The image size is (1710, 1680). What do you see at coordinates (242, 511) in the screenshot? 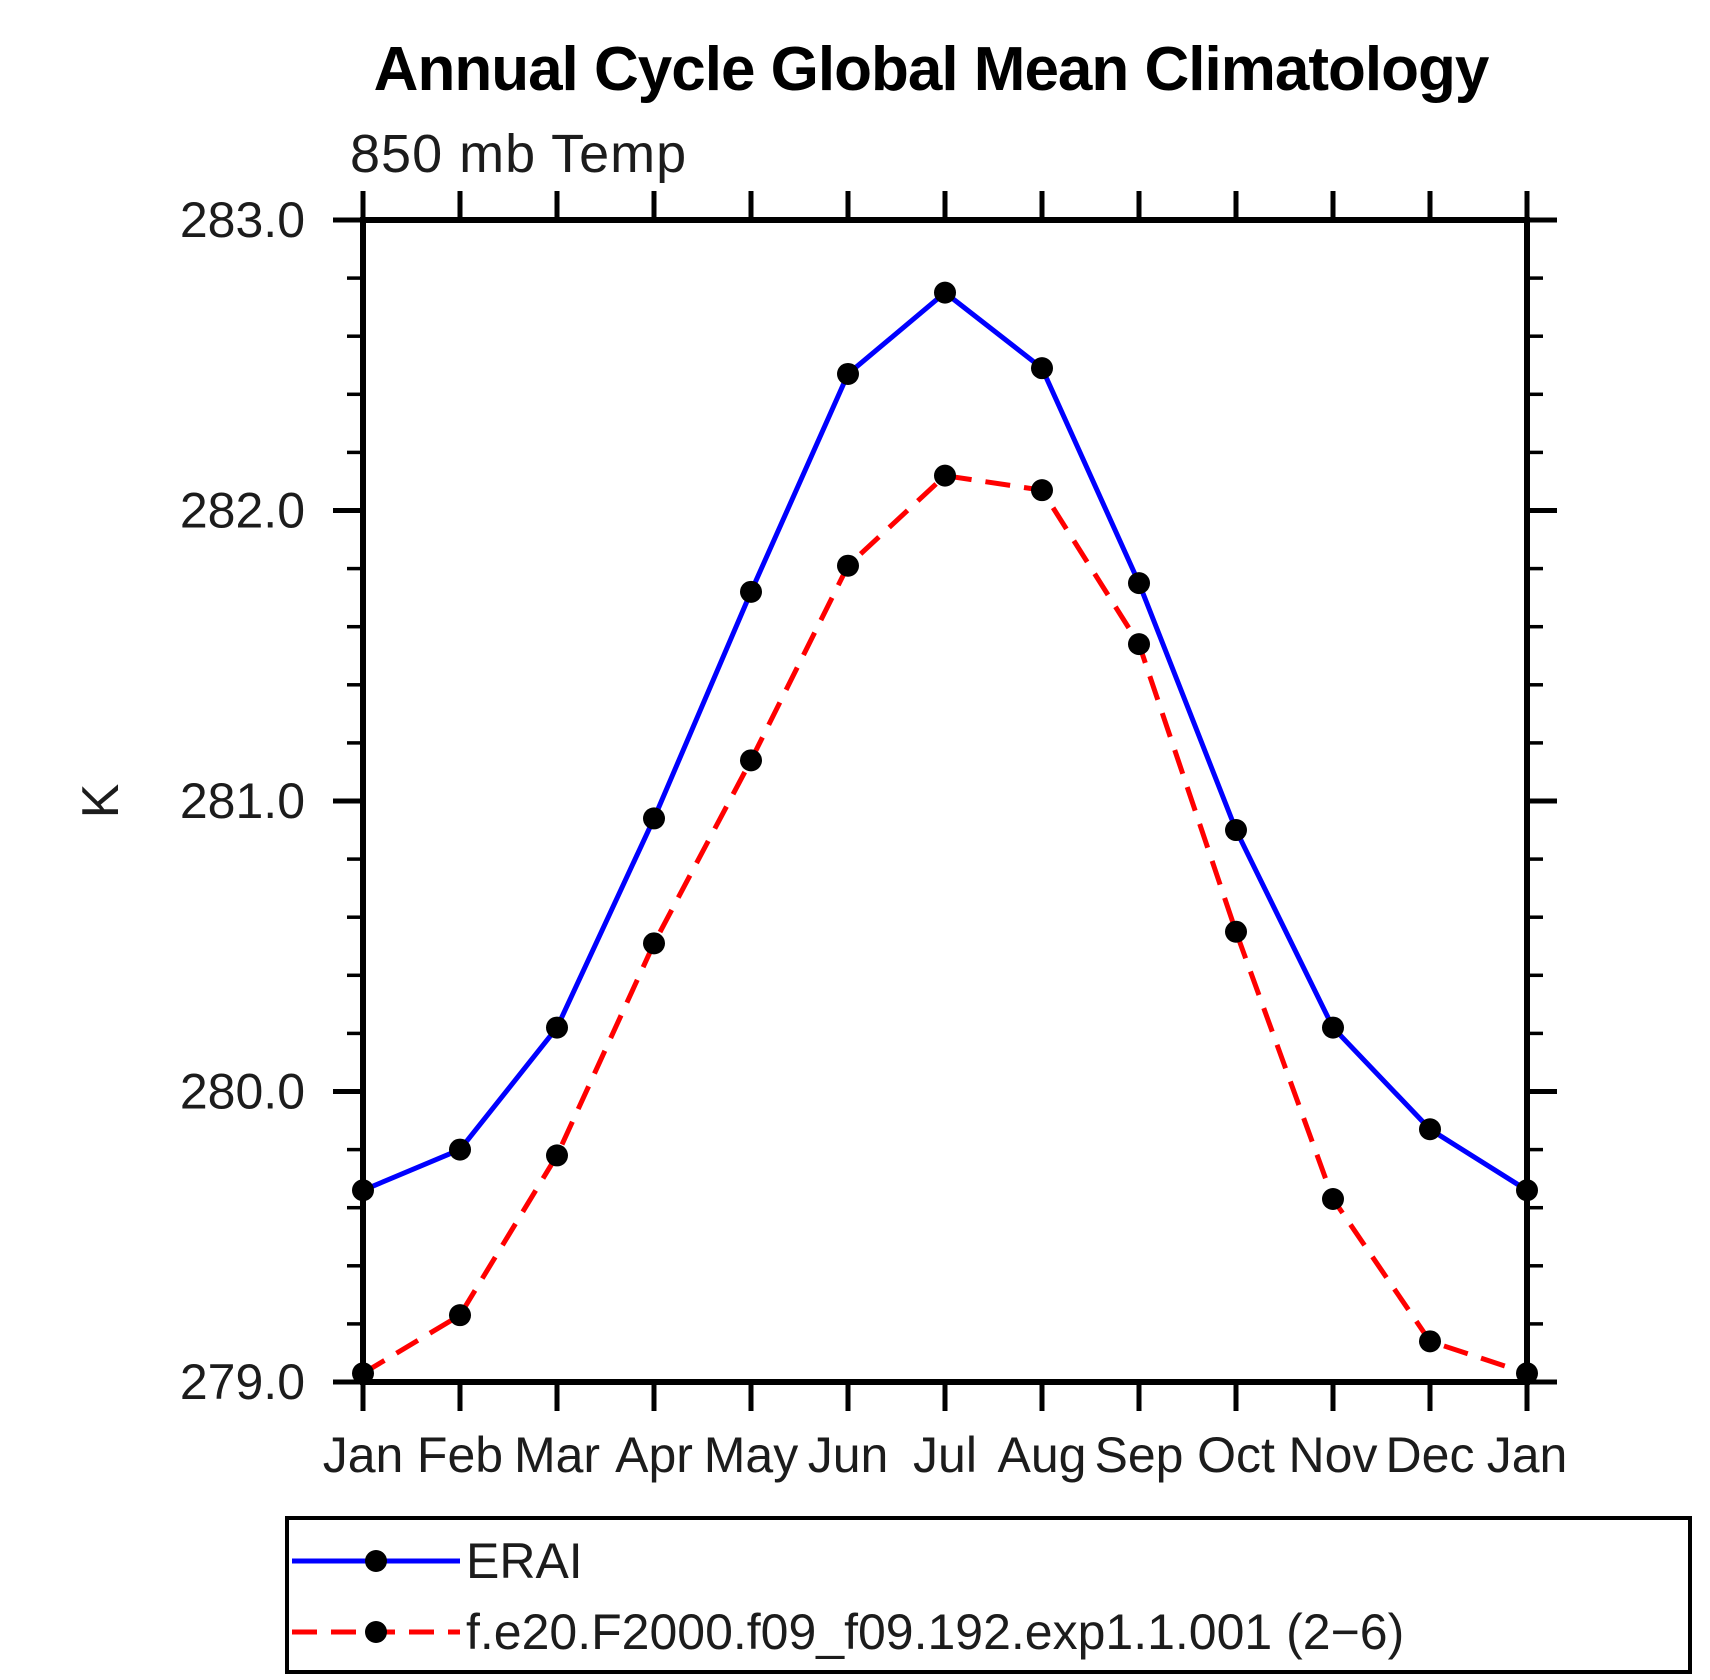
I see `y-tick-label: 282.0` at bounding box center [242, 511].